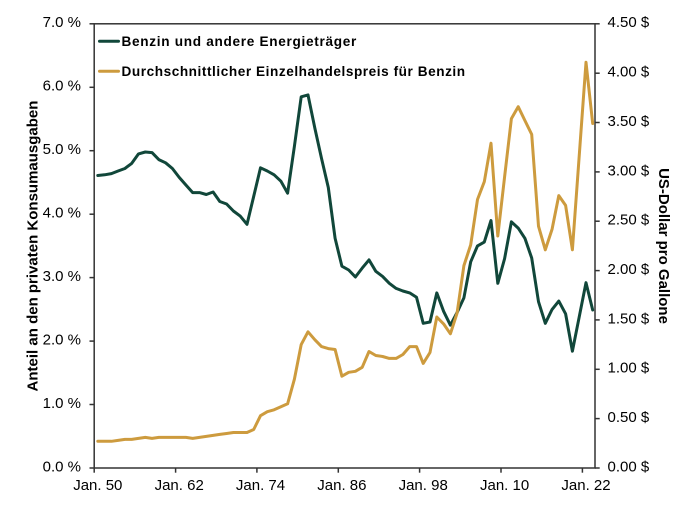 This screenshot has width=698, height=506. I want to click on svg-text: 3.00 $, so click(629, 170).